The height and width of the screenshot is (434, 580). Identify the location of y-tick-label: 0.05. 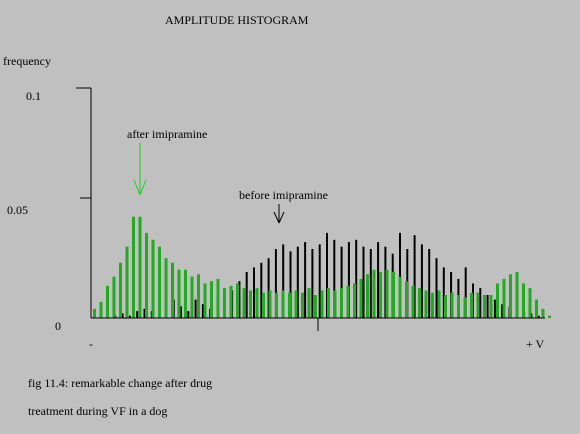
(17, 210).